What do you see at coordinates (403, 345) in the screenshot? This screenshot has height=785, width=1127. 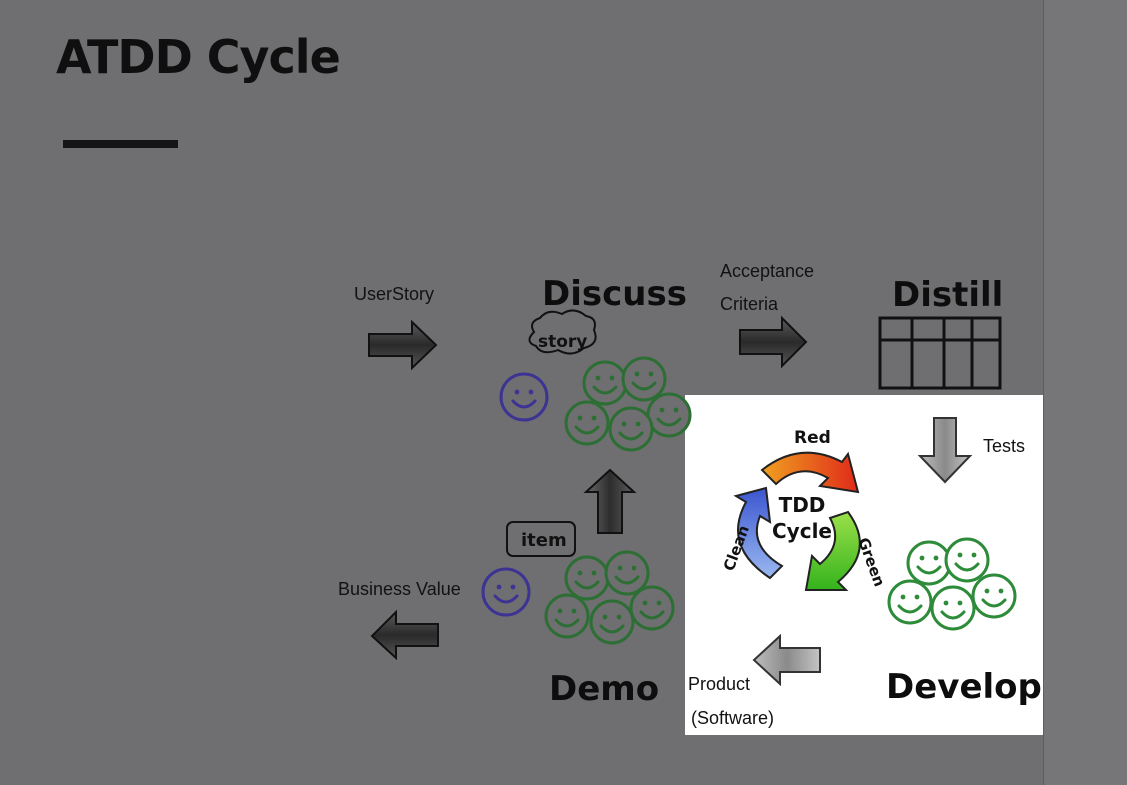 I see `user-story-arrow` at bounding box center [403, 345].